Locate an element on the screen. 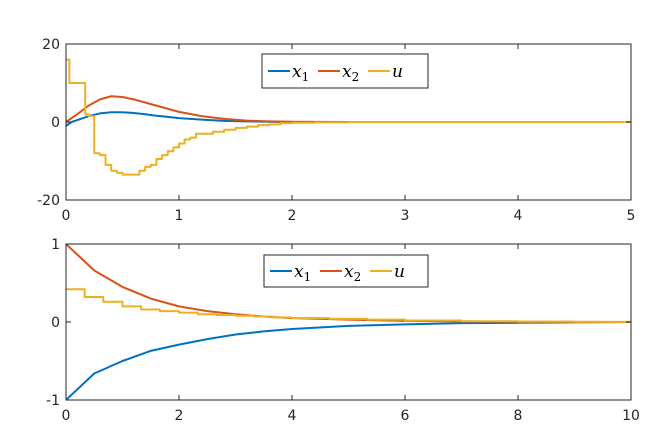 This screenshot has height=443, width=664. x-tick-label: 3 is located at coordinates (405, 216).